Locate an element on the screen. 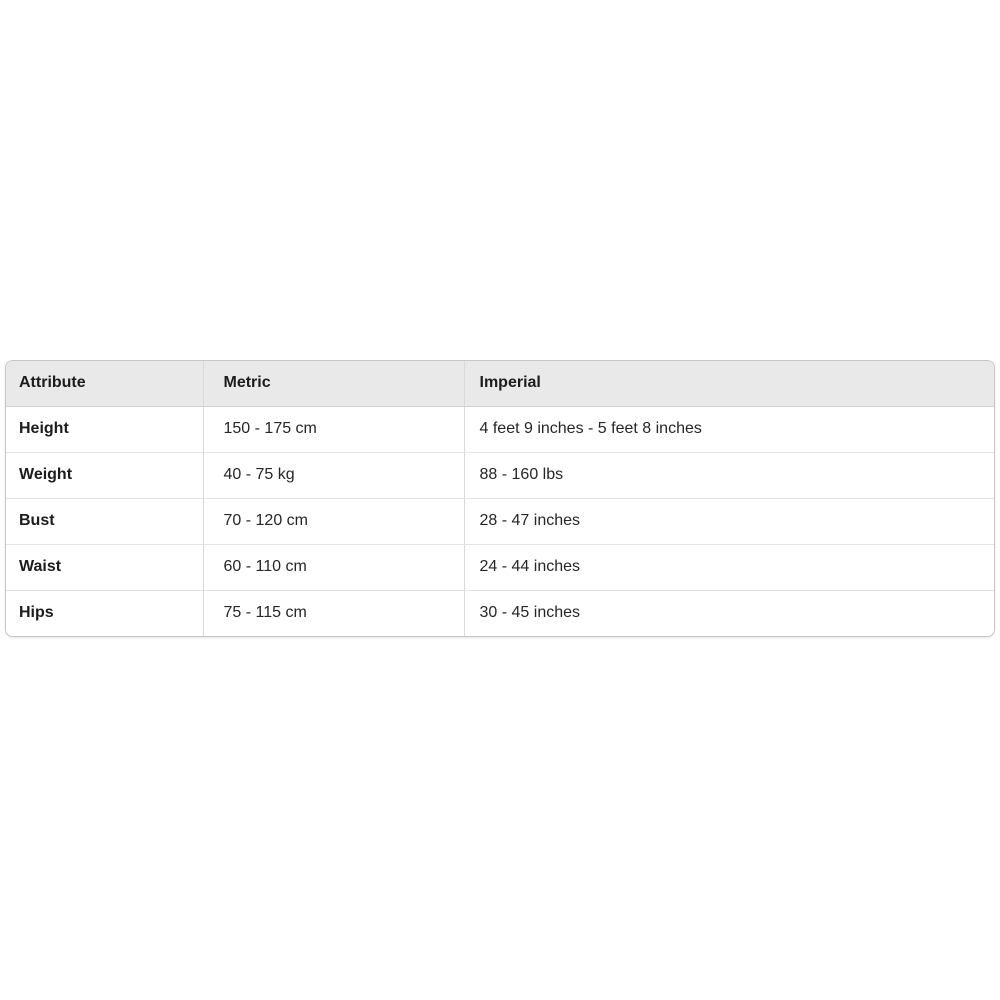 This screenshot has height=1000, width=1000. header-row: Attribute Metric Imperial is located at coordinates (500, 384).